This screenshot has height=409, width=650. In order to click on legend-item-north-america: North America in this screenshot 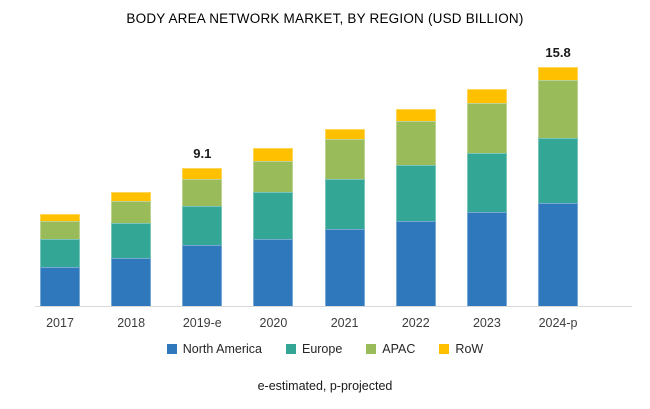, I will do `click(214, 349)`.